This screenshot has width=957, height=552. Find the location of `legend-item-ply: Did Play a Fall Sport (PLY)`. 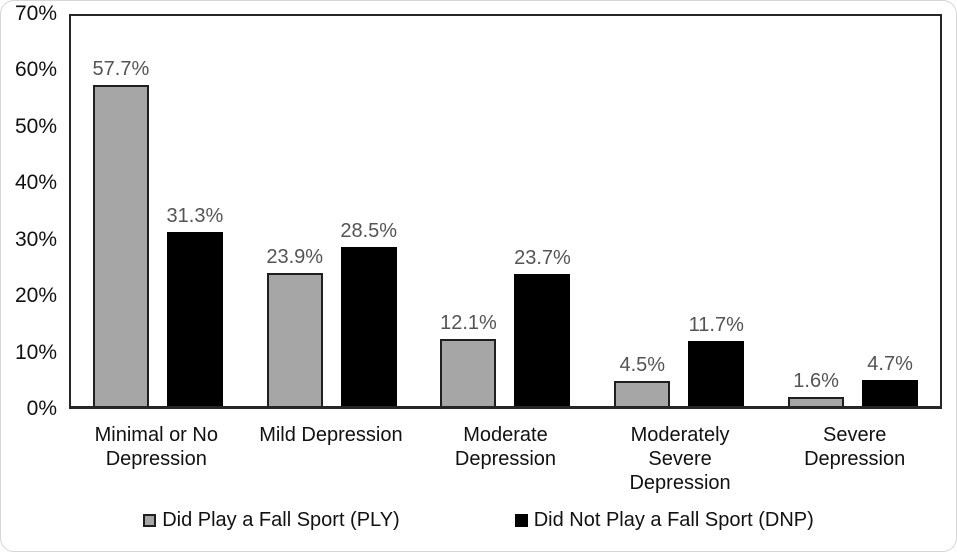

legend-item-ply: Did Play a Fall Sport (PLY) is located at coordinates (271, 520).